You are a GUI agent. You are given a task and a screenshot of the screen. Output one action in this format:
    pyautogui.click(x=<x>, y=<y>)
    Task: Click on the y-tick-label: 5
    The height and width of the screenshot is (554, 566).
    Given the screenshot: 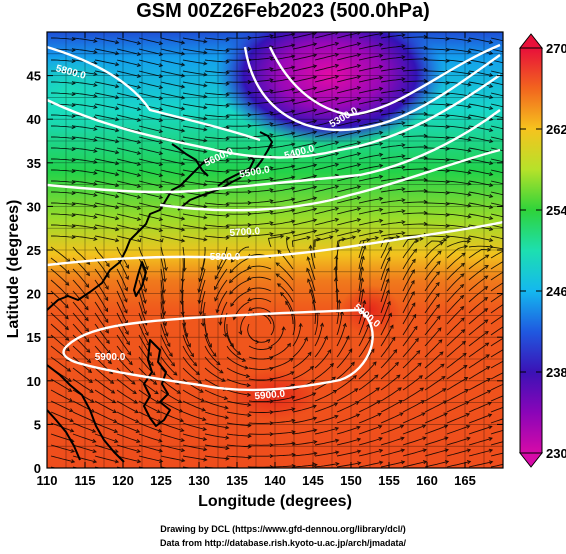 What is the action you would take?
    pyautogui.click(x=37, y=424)
    